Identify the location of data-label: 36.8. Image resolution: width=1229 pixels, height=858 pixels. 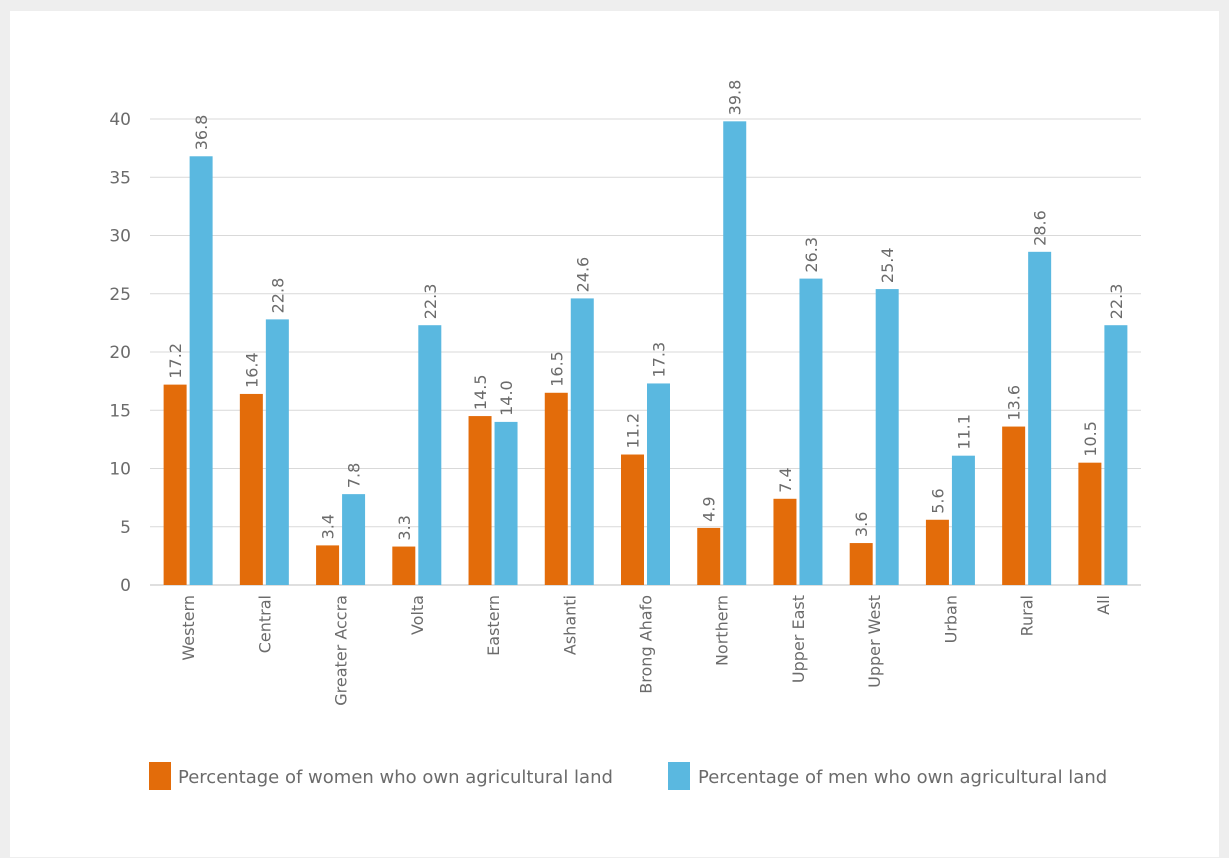
(201, 133).